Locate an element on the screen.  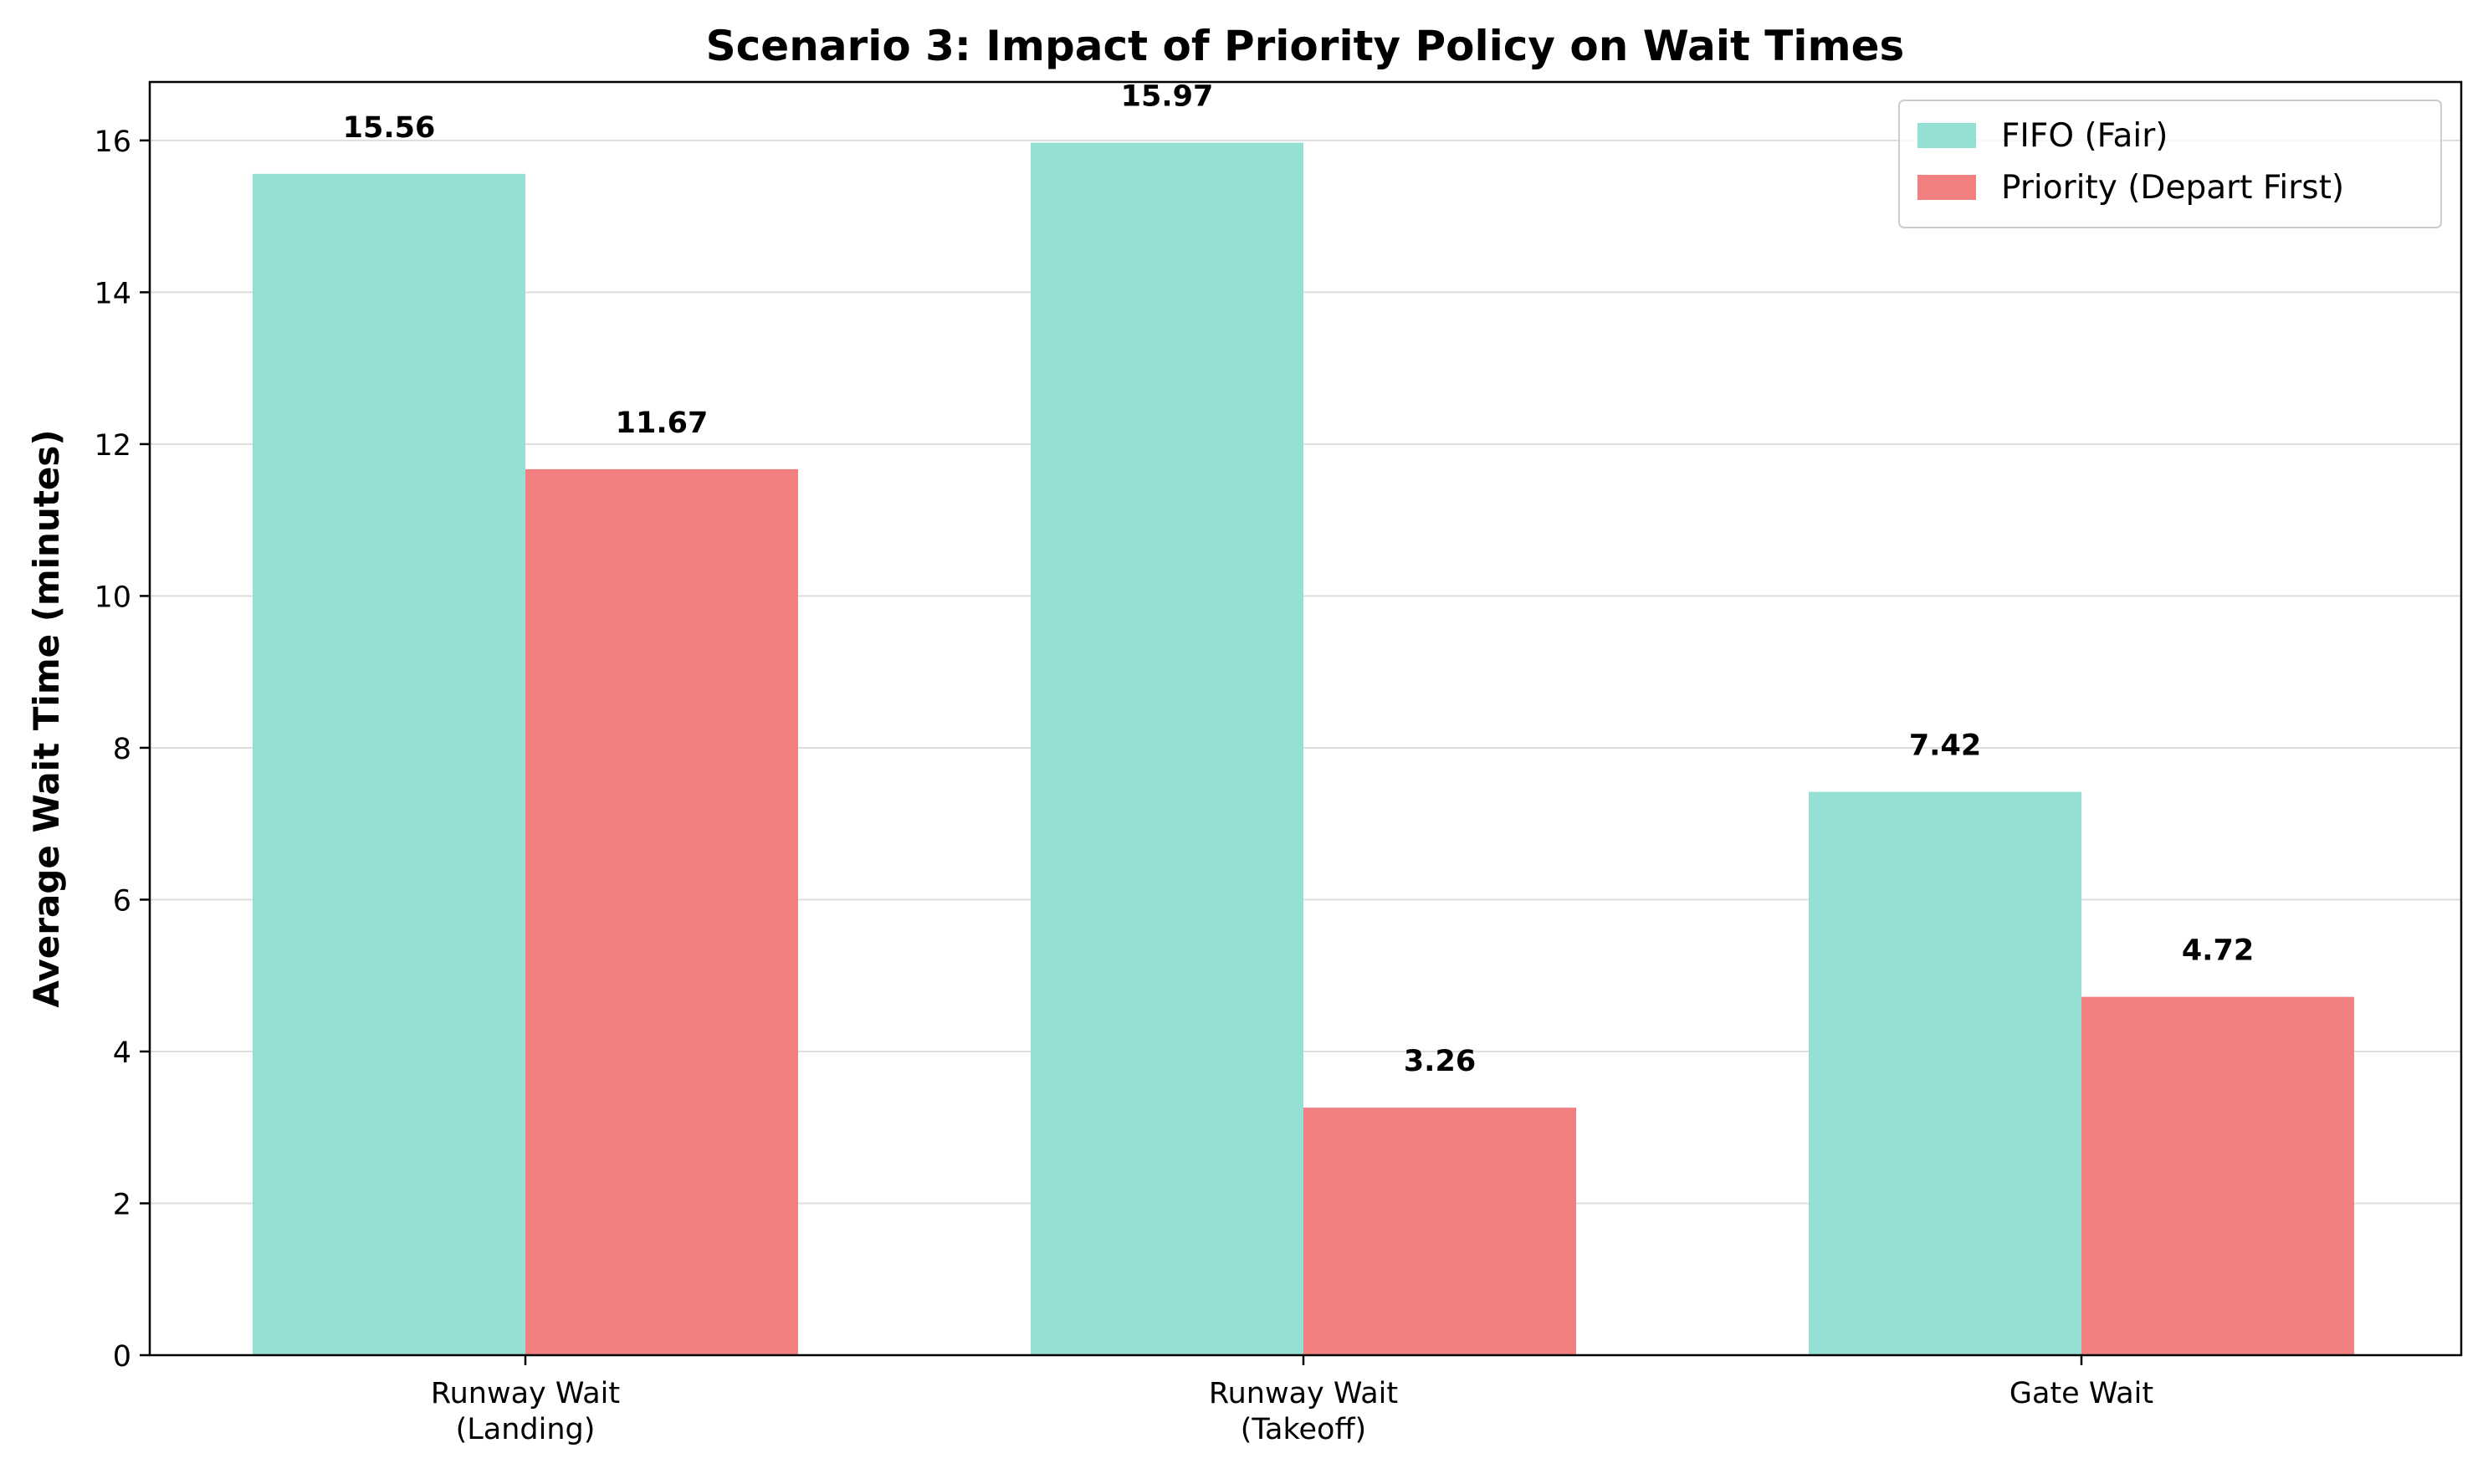
data-label: 3.26 is located at coordinates (1440, 1061).